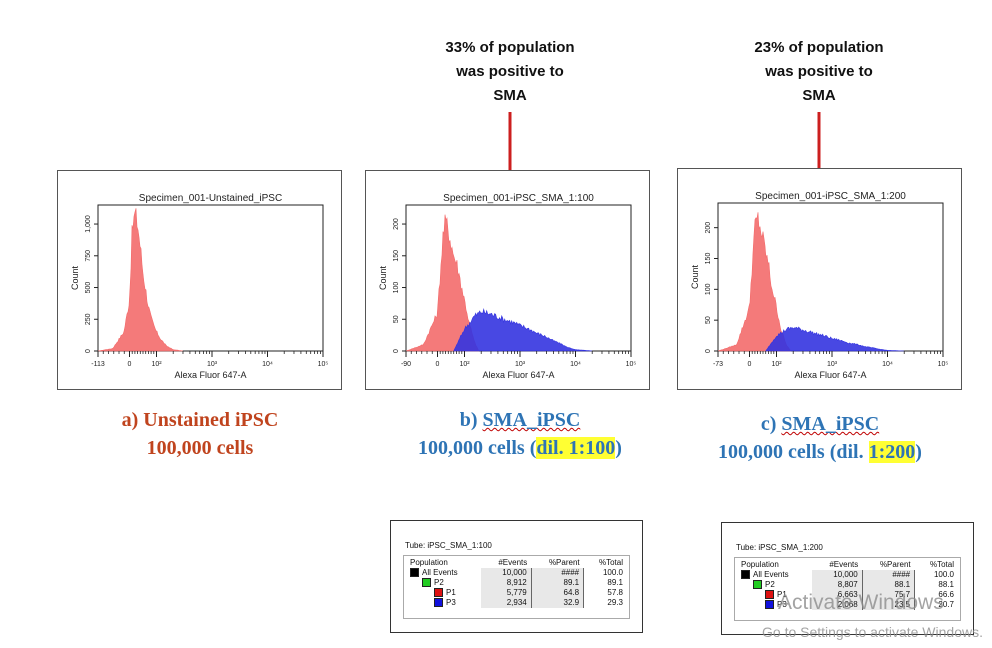 The width and height of the screenshot is (992, 648). Describe the element at coordinates (895, 564) in the screenshot. I see `column-header: %Parent` at that location.